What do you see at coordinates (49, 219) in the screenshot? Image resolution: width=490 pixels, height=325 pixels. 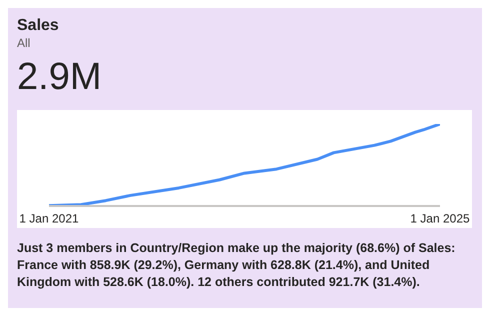 I see `x-tick-label: 1 Jan 2021` at bounding box center [49, 219].